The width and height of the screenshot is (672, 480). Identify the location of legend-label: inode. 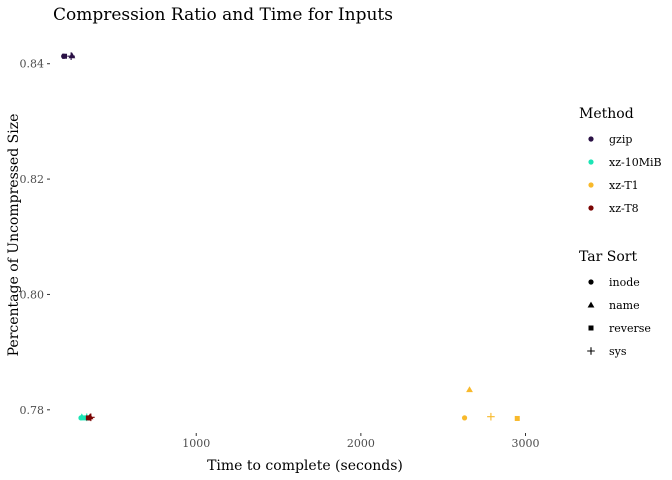
(624, 282).